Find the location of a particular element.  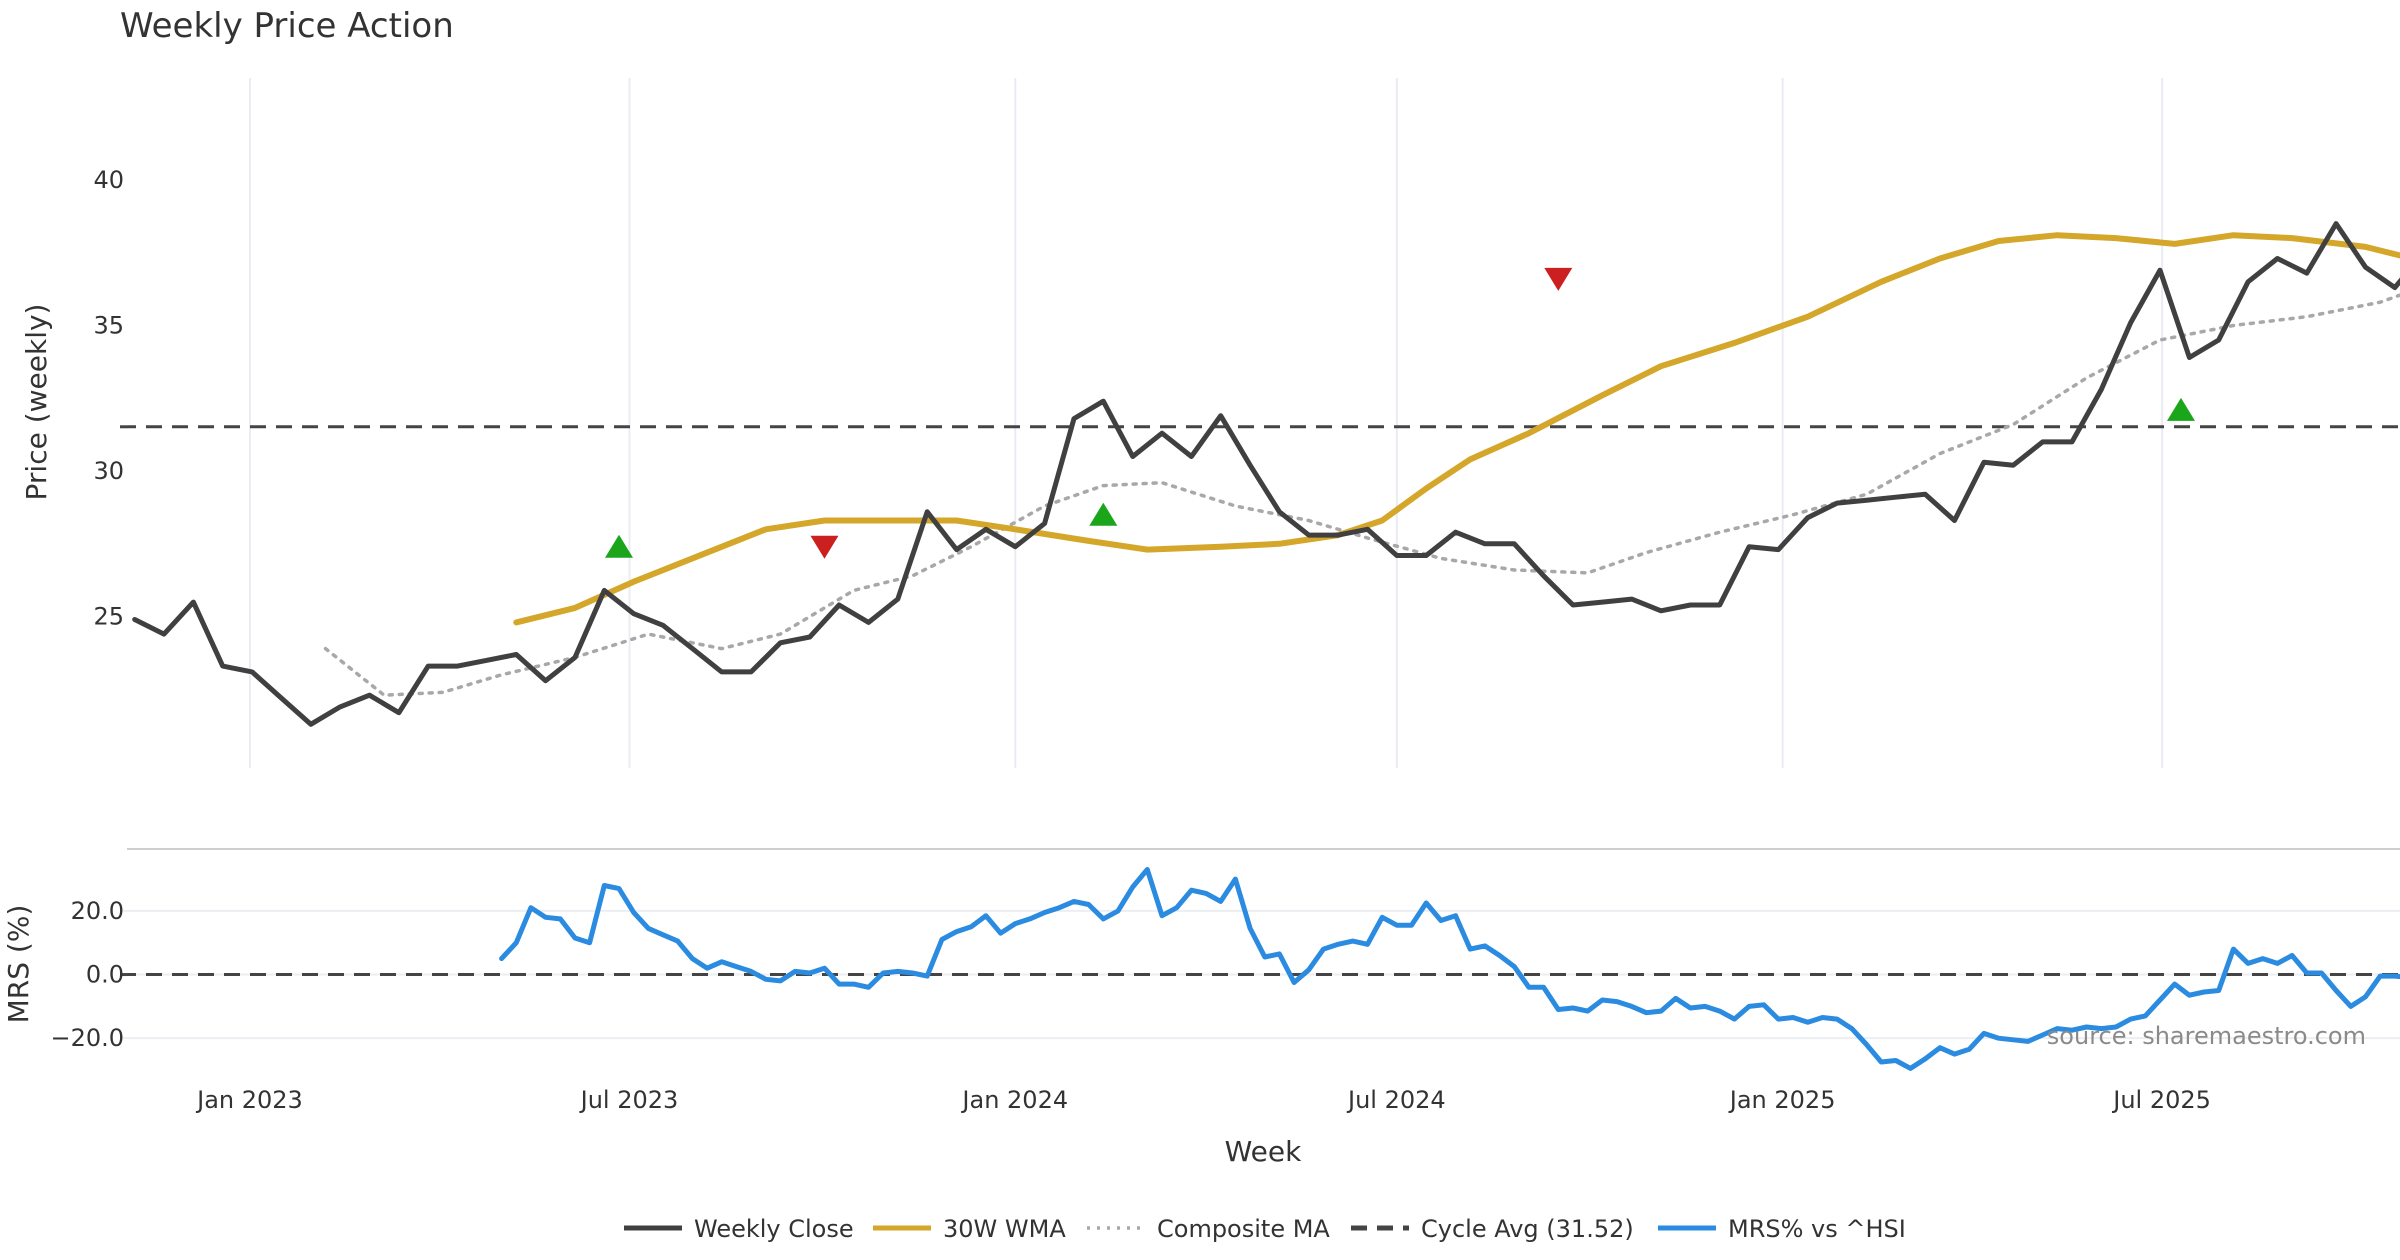

x-tick-label: Jul 2023 is located at coordinates (629, 1100).